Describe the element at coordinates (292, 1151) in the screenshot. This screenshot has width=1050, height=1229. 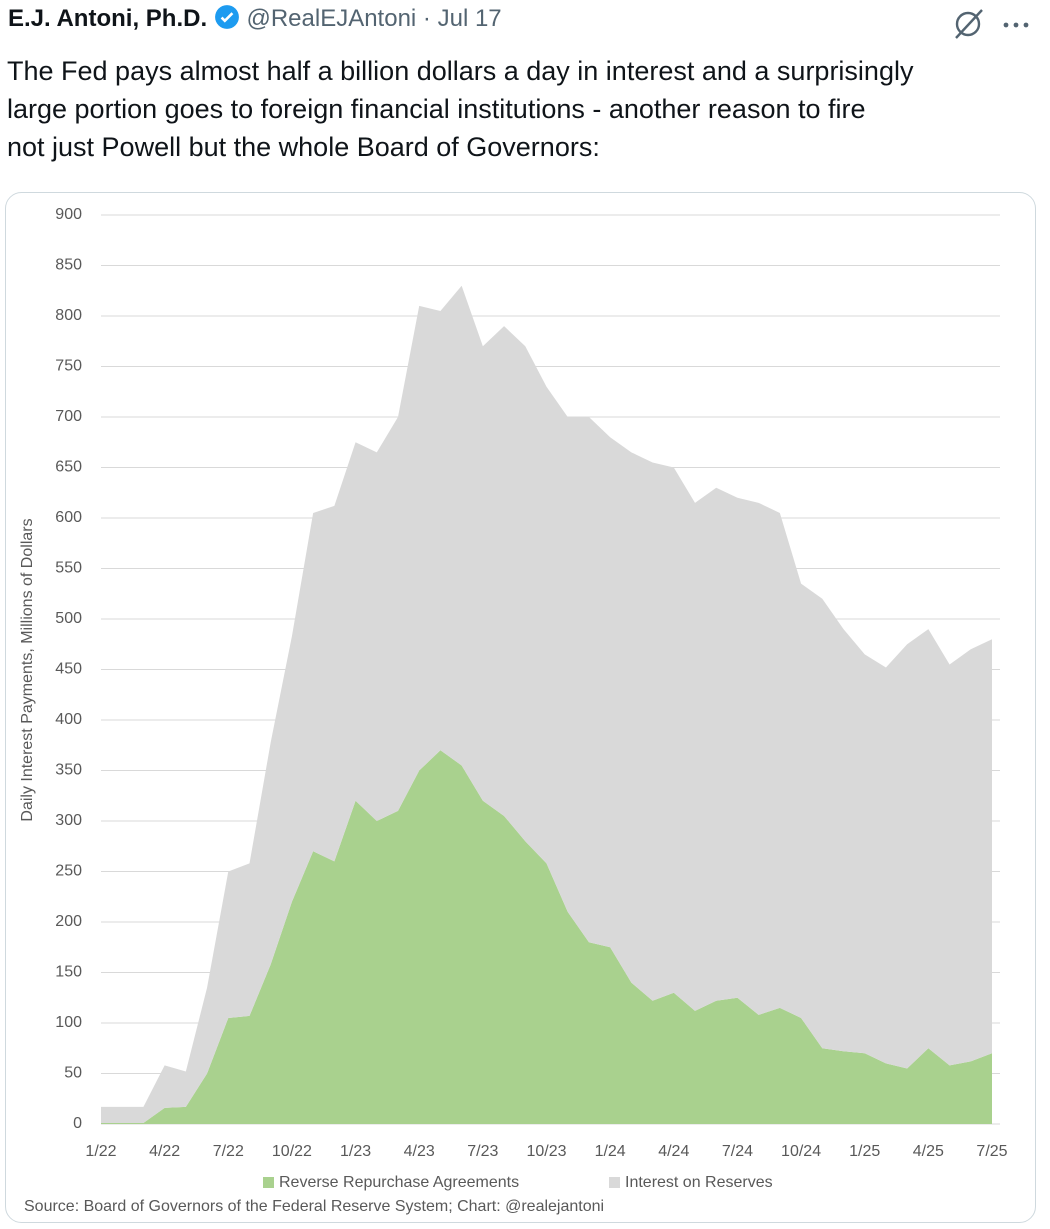
I see `x-tick-label: 10/22` at that location.